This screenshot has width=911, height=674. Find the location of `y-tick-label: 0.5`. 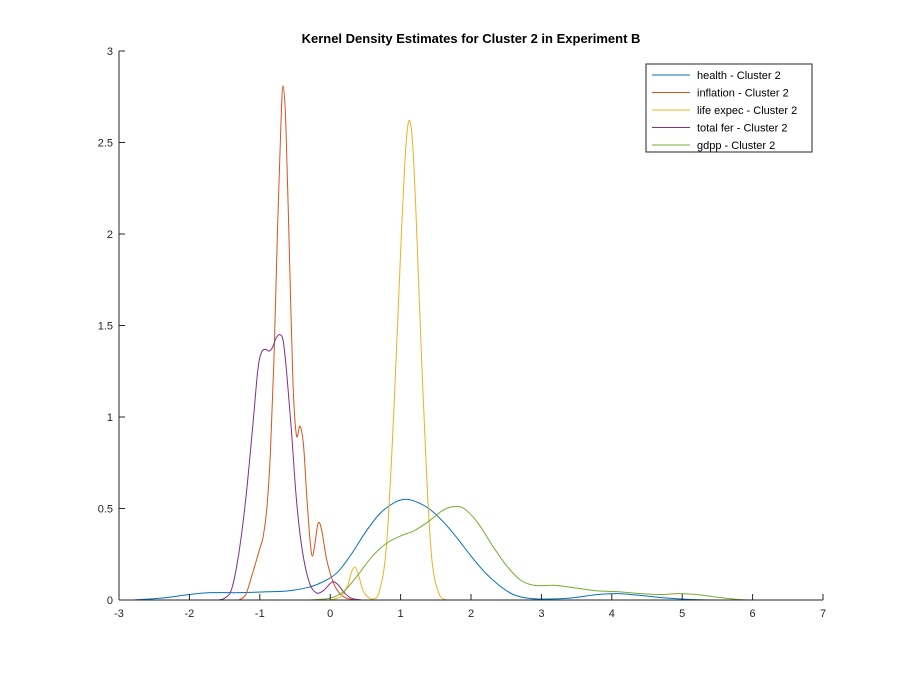

y-tick-label: 0.5 is located at coordinates (105, 510).